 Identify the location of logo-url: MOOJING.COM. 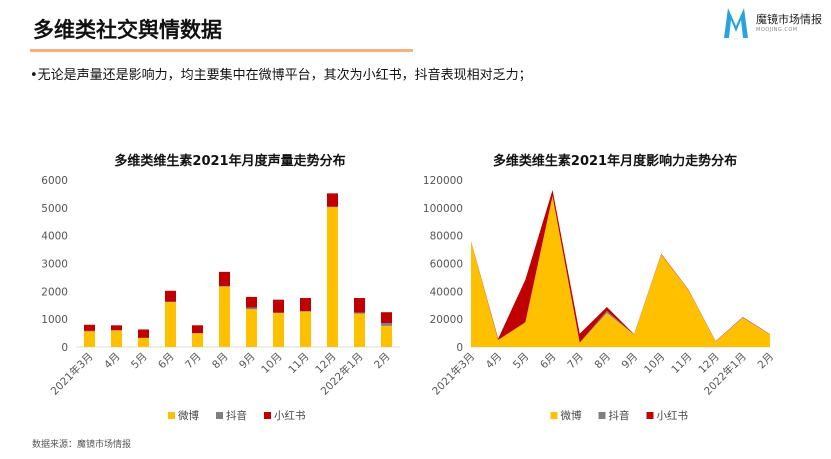
(777, 30).